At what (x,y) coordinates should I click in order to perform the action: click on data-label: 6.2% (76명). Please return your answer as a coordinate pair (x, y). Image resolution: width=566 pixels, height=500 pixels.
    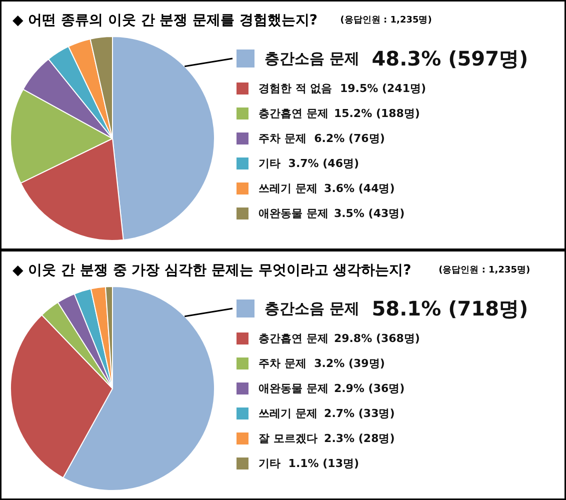
    Looking at the image, I should click on (349, 138).